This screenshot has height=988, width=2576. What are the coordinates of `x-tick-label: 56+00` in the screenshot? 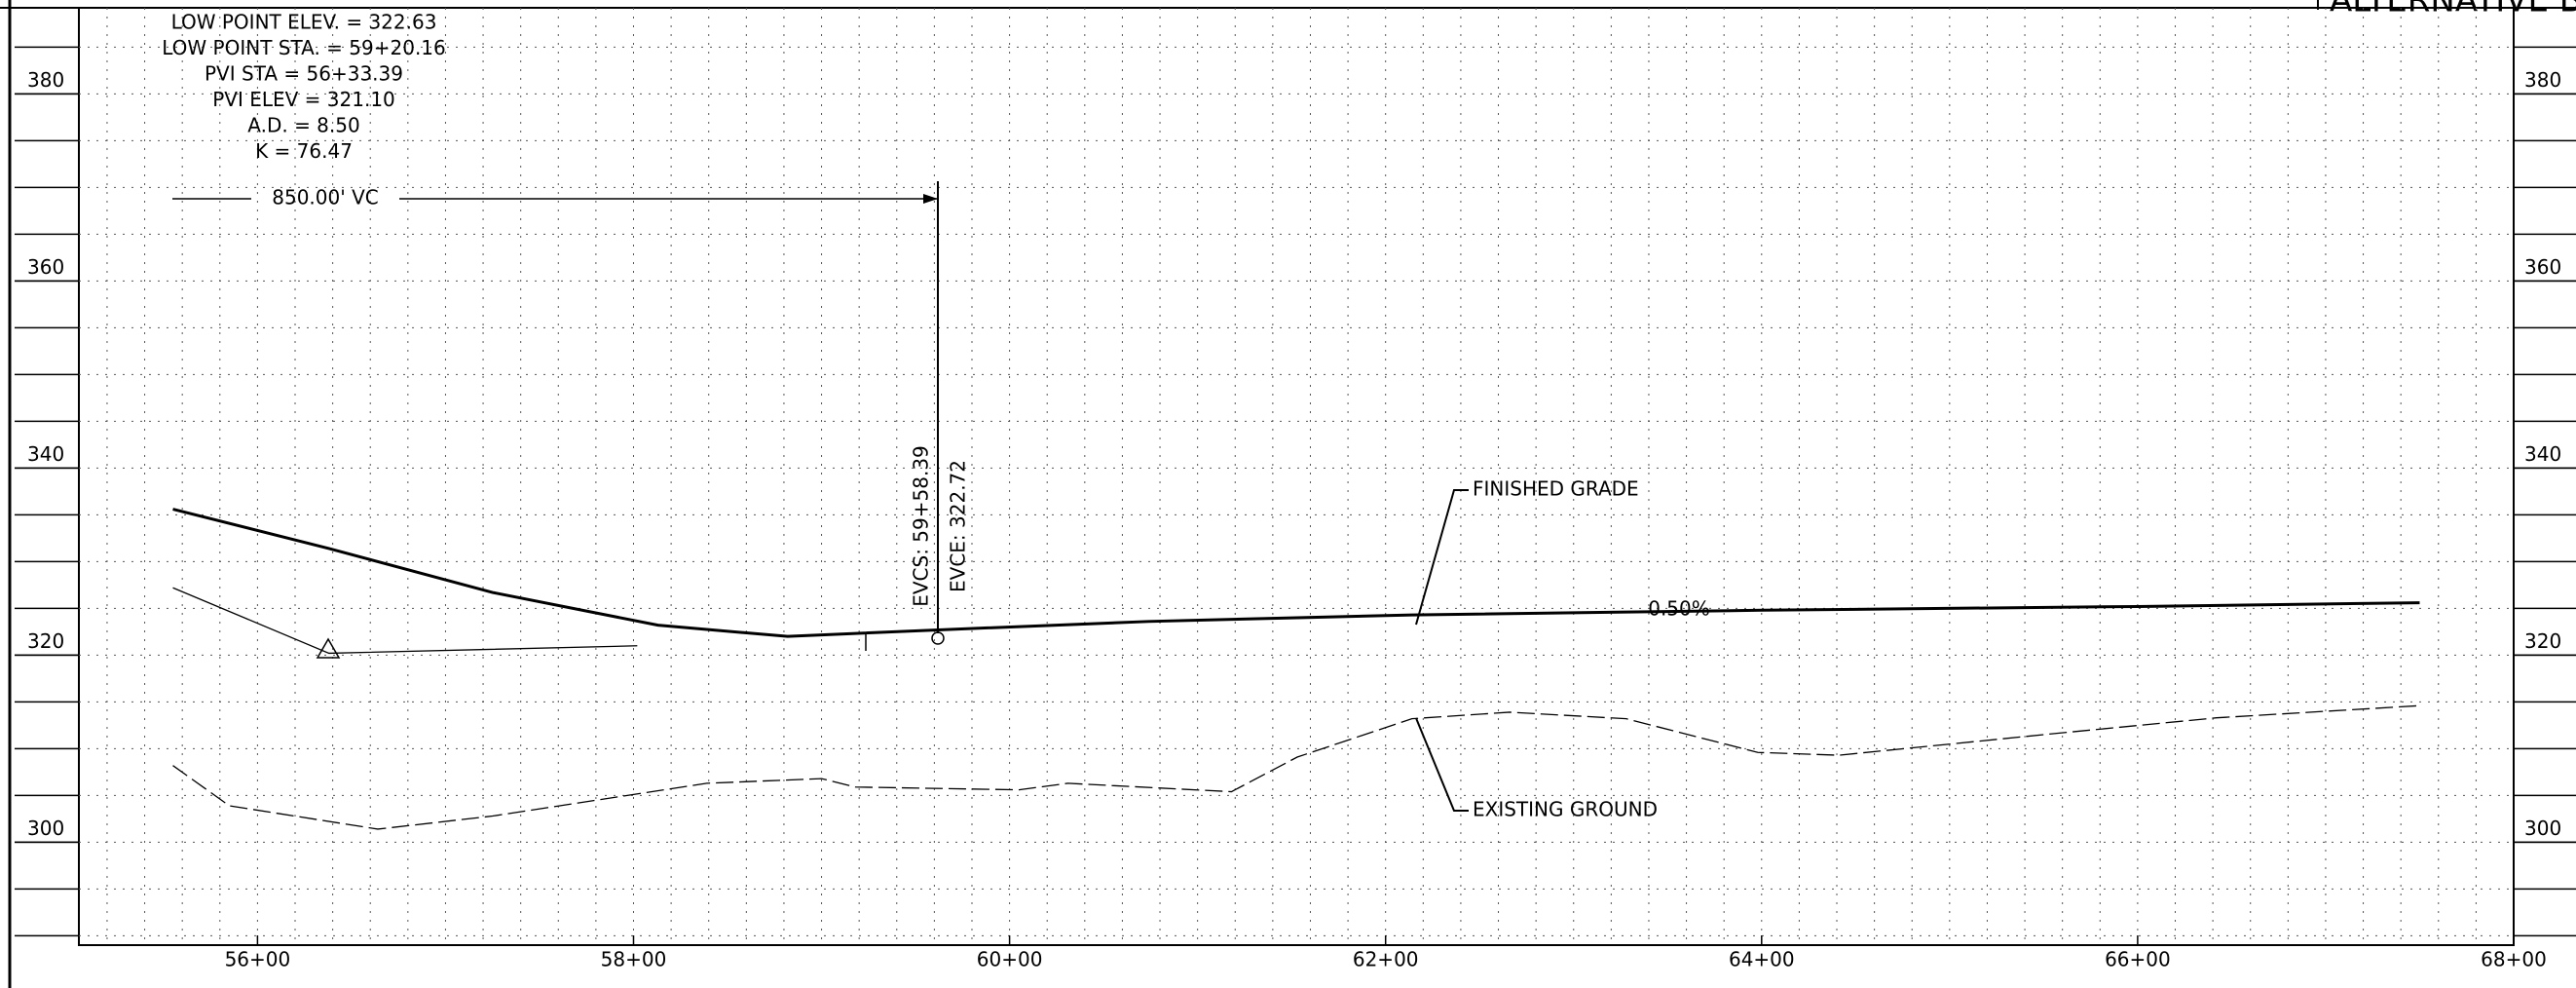 It's located at (258, 960).